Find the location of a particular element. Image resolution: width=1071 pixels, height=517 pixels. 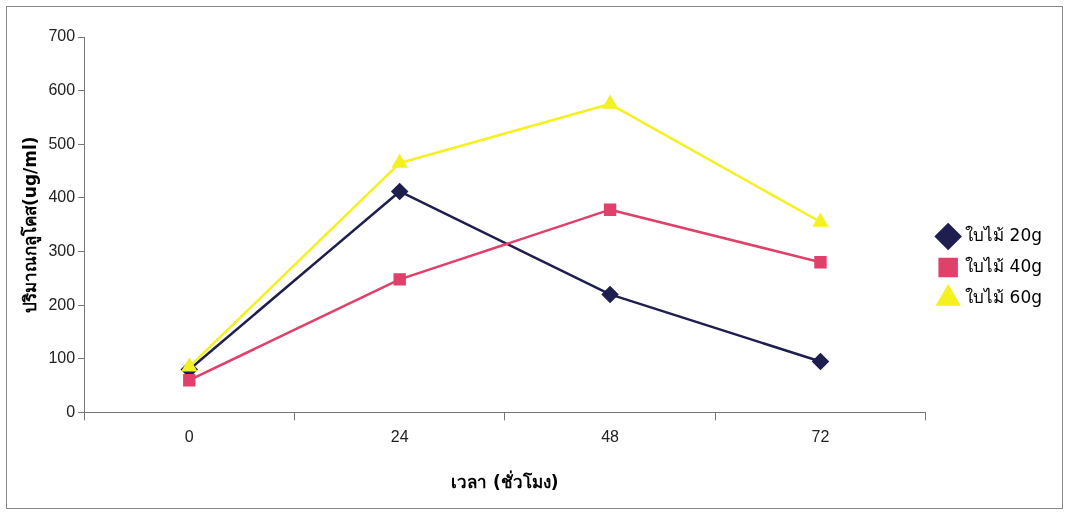

x-tick-label: 0 is located at coordinates (189, 437).